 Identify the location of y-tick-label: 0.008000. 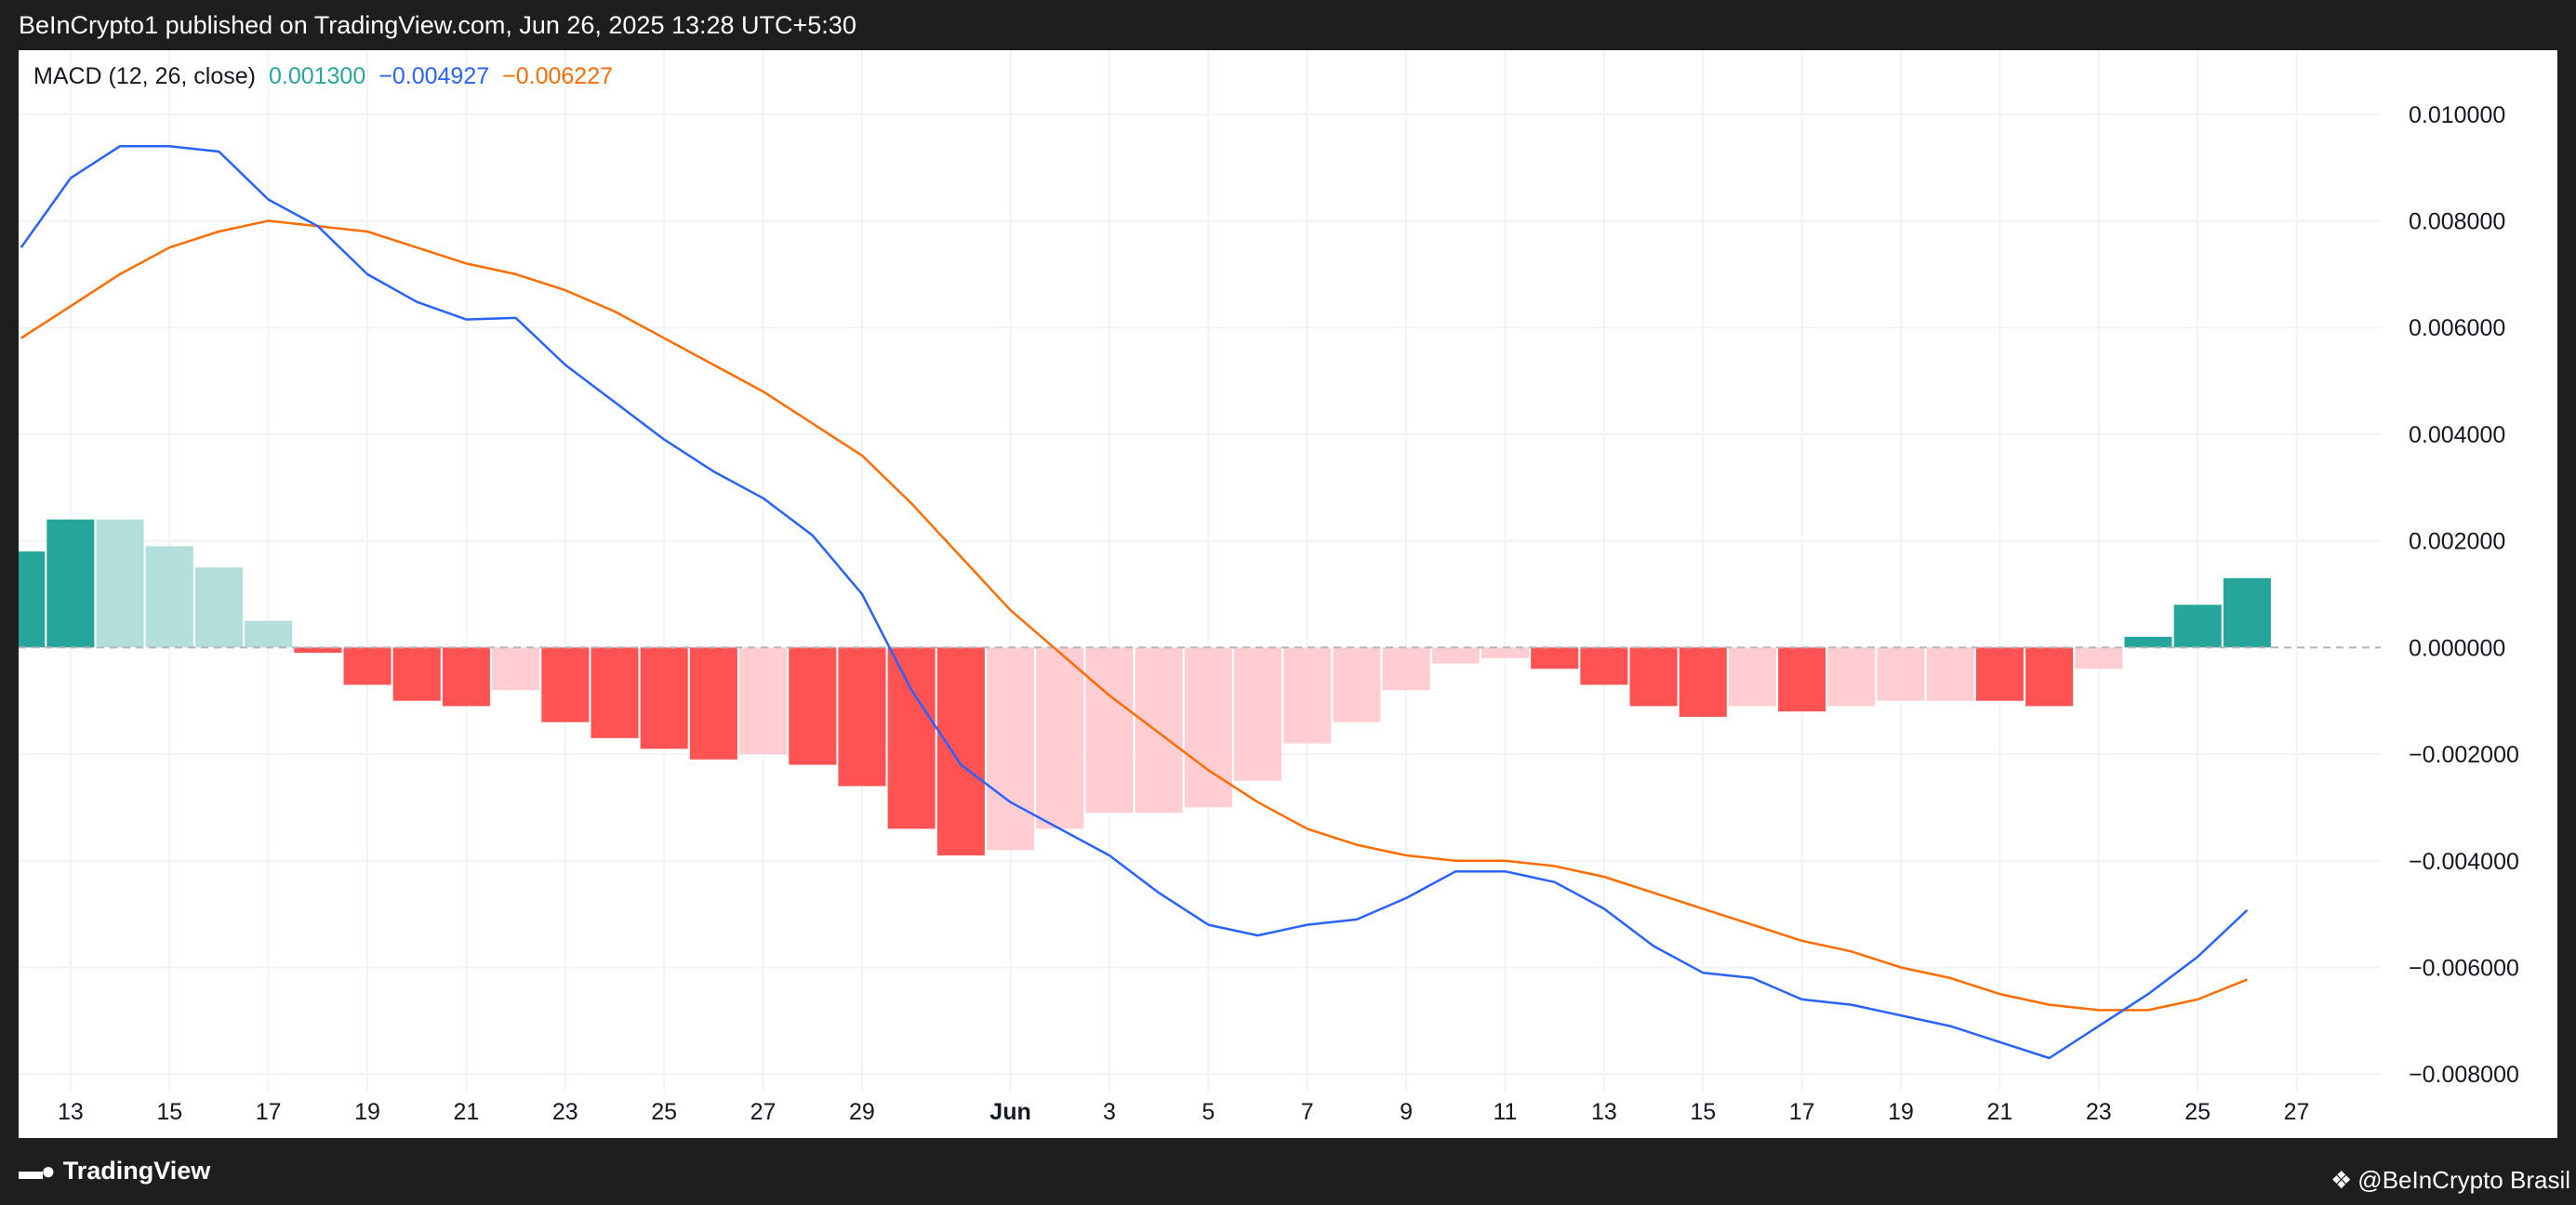
(2457, 222).